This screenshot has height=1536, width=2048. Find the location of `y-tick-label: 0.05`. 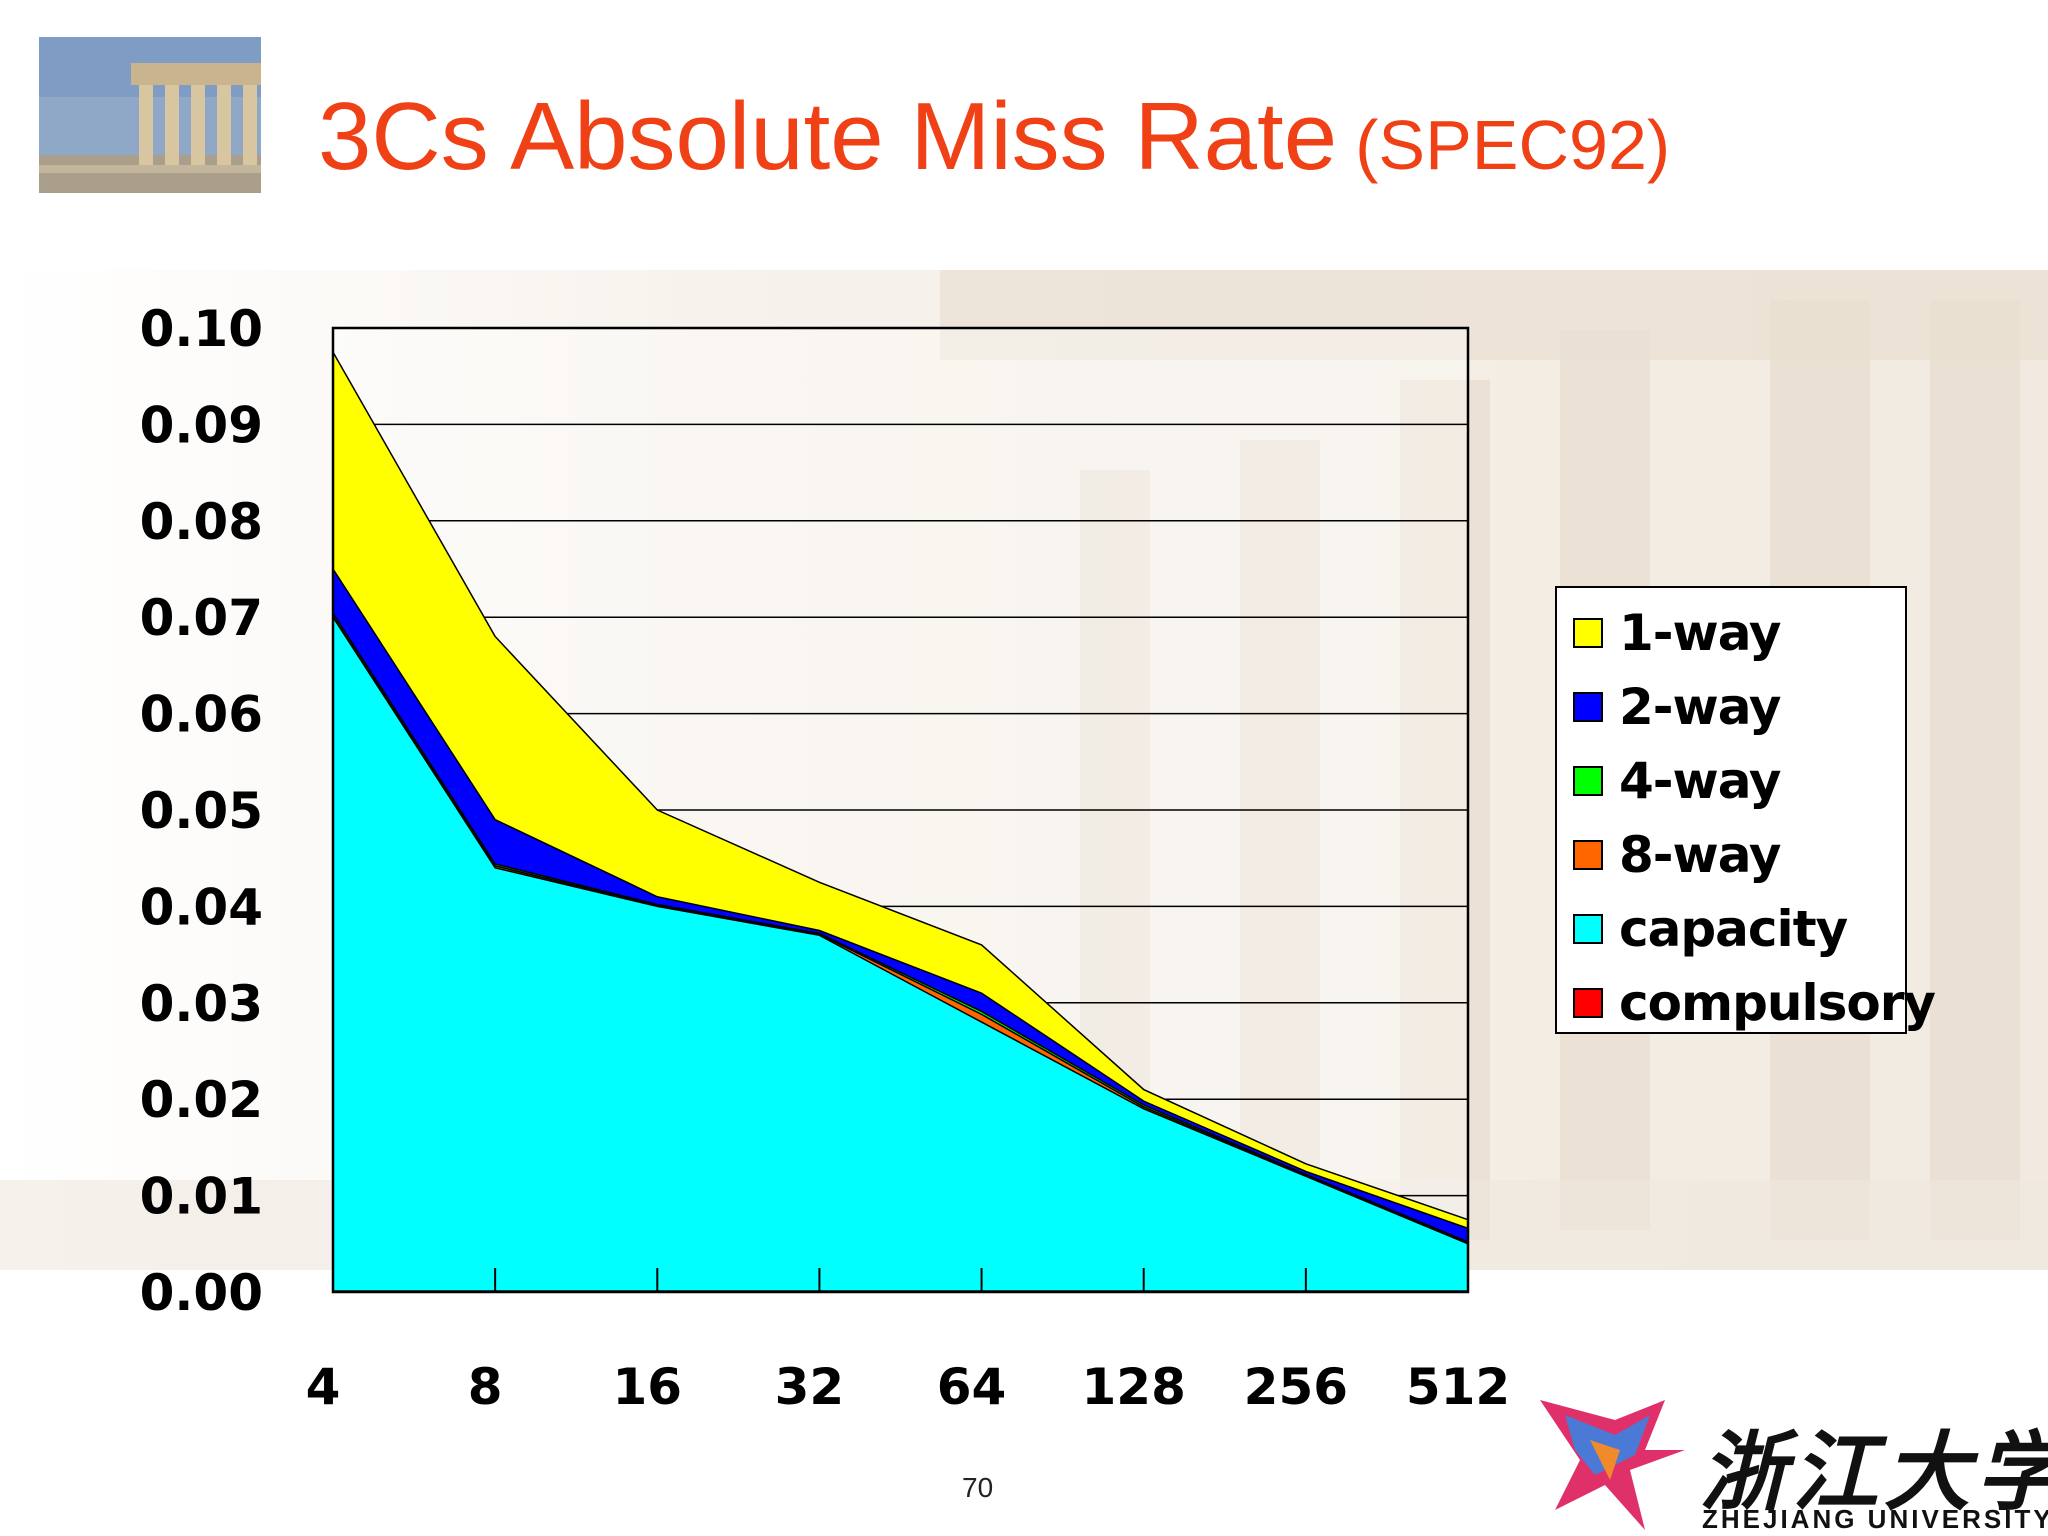

y-tick-label: 0.05 is located at coordinates (201, 811).